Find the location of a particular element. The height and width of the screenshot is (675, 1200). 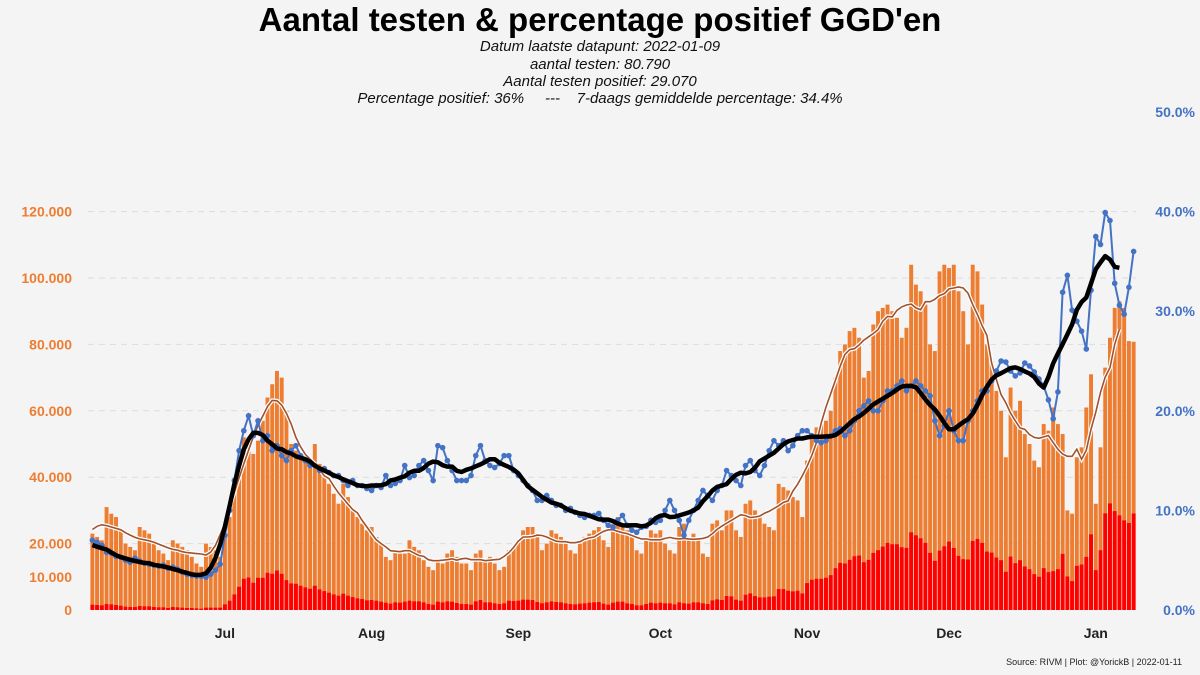

right-axis-tick-label: 0.0% is located at coordinates (1179, 610).